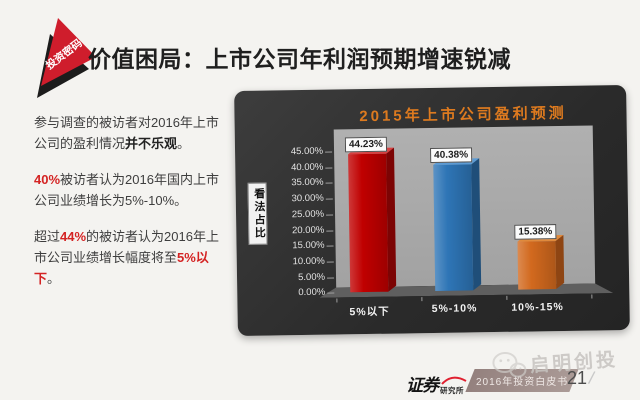 The image size is (640, 400). I want to click on survey-paragraph-3: 超过44%的被访者认为2016年上市公司业绩增长幅度将至5%以下。, so click(127, 257).